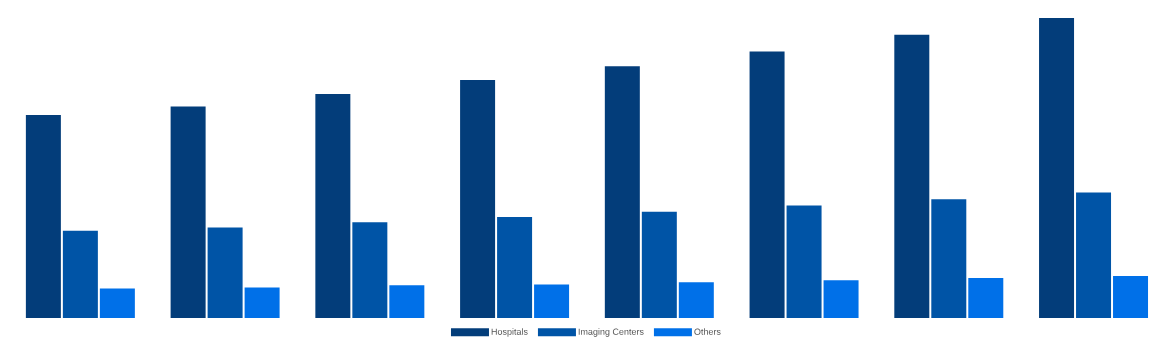 This screenshot has height=350, width=1174. Describe the element at coordinates (509, 332) in the screenshot. I see `legend-label: Hospitals` at that location.